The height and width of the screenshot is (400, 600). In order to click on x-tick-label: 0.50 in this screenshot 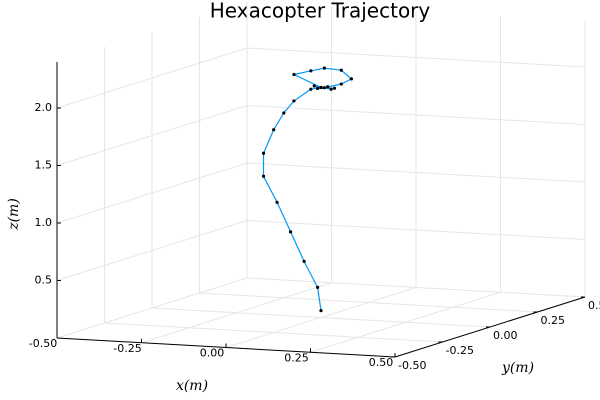, I will do `click(381, 362)`.